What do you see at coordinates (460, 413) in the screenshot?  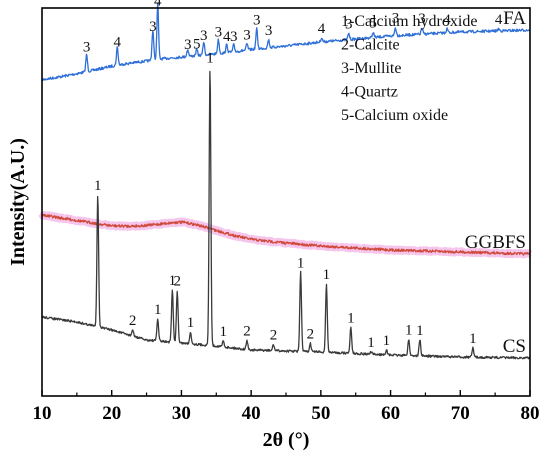 I see `x-tick-label: 70` at bounding box center [460, 413].